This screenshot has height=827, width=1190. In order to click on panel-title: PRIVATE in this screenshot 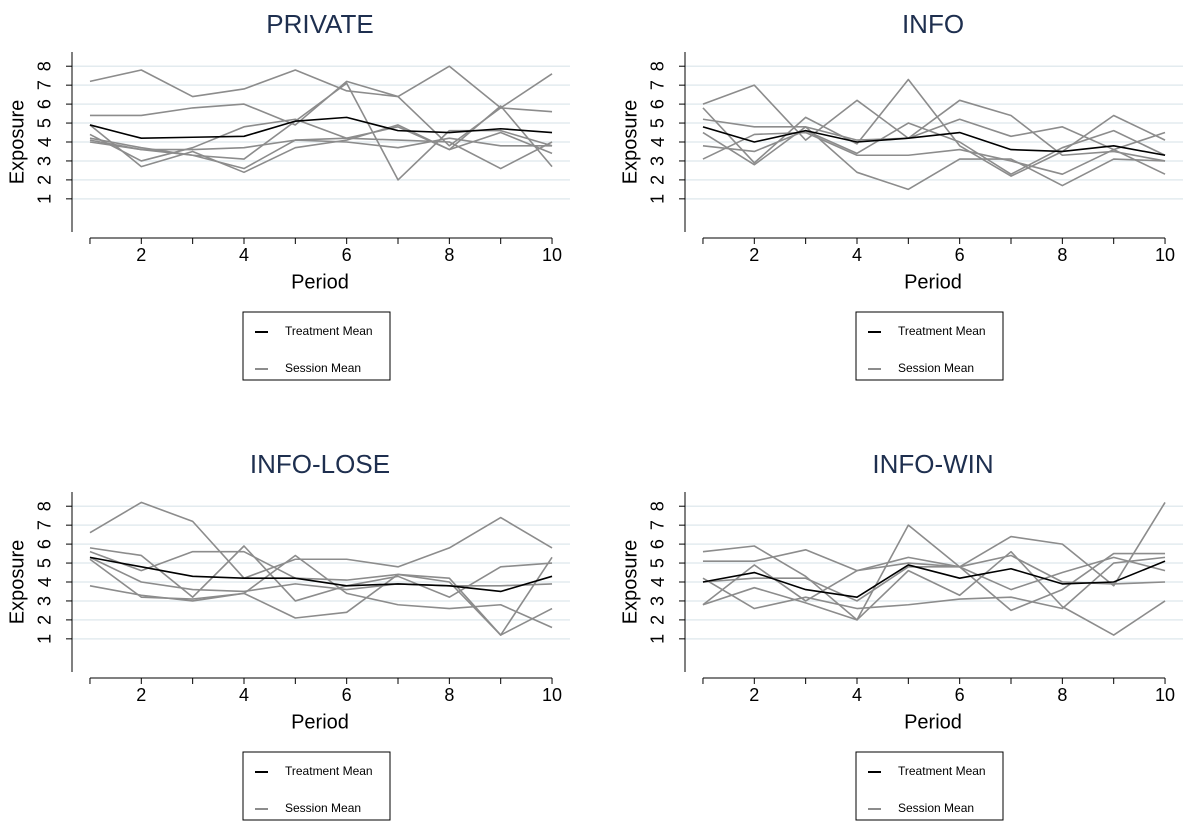, I will do `click(319, 24)`.